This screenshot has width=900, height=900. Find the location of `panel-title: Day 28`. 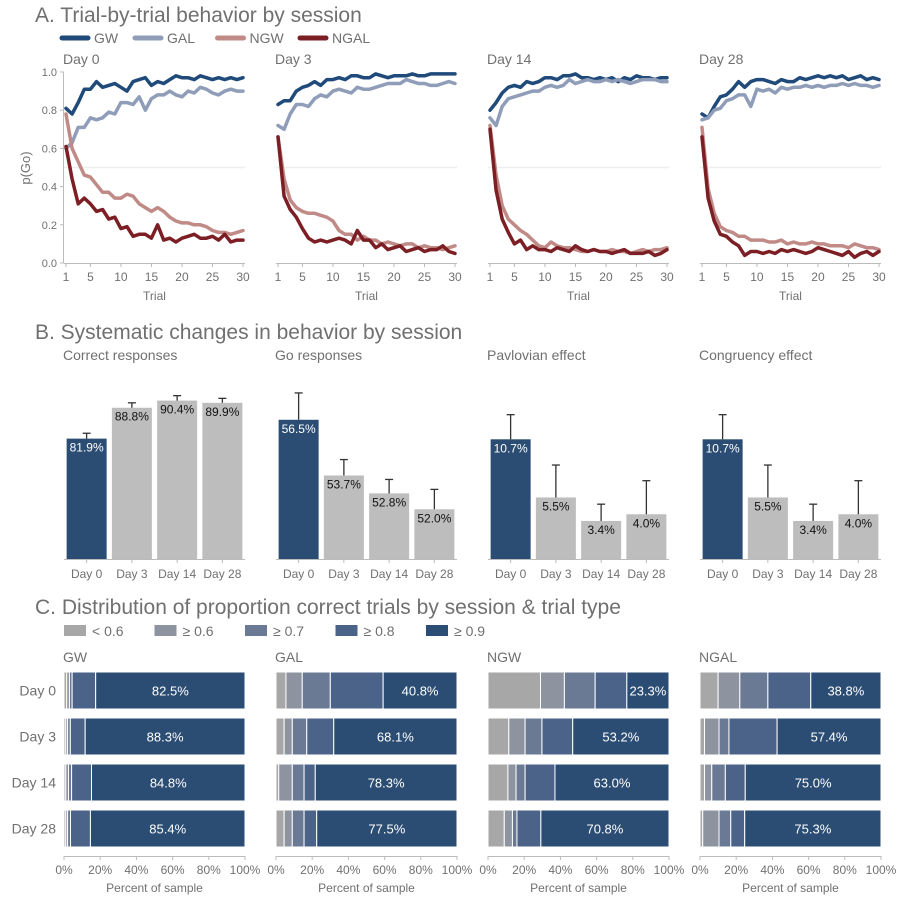

panel-title: Day 28 is located at coordinates (721, 59).